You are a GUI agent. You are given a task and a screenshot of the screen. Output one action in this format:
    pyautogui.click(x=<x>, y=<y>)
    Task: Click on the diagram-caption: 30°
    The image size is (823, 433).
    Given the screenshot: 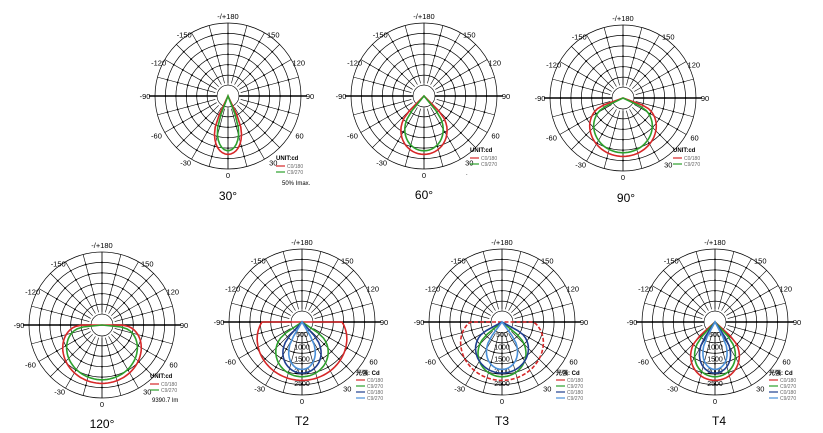 What is the action you would take?
    pyautogui.click(x=228, y=196)
    